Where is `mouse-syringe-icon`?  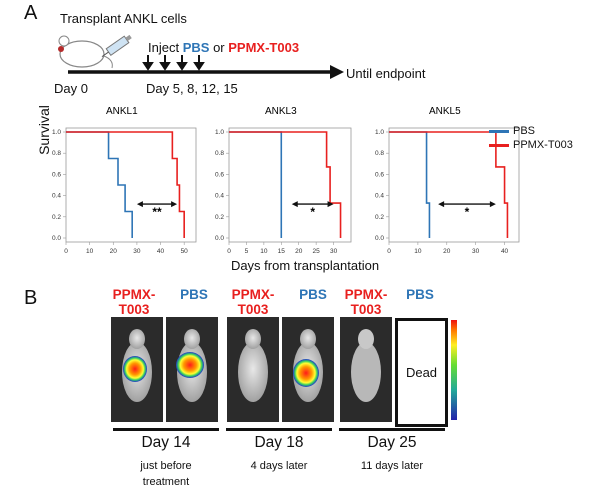
mouse-syringe-icon is located at coordinates (95, 51).